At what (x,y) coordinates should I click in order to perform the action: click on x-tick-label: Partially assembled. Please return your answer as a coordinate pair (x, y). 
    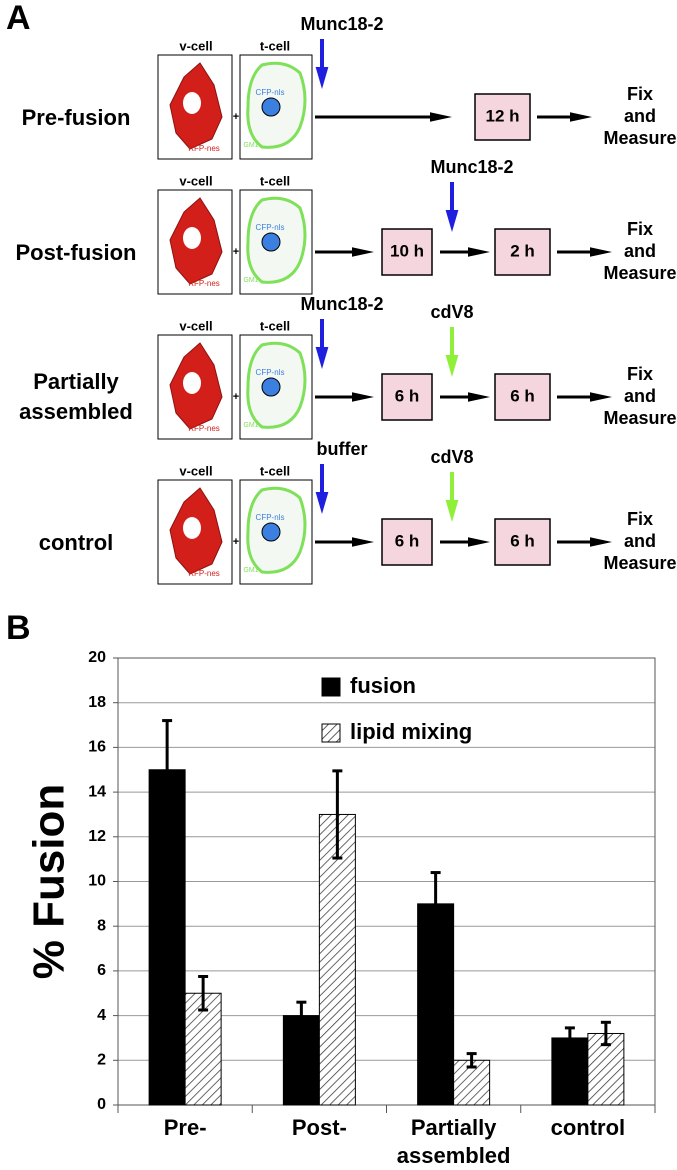
    Looking at the image, I should click on (453, 1141).